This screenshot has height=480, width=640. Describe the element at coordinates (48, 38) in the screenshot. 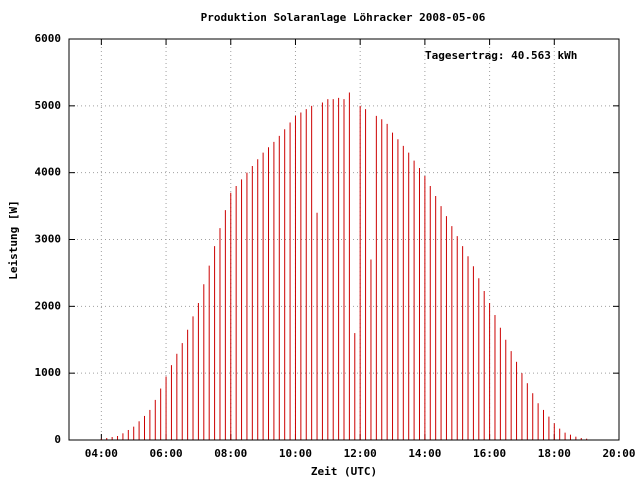

I see `y-tick-label: 6000` at that location.